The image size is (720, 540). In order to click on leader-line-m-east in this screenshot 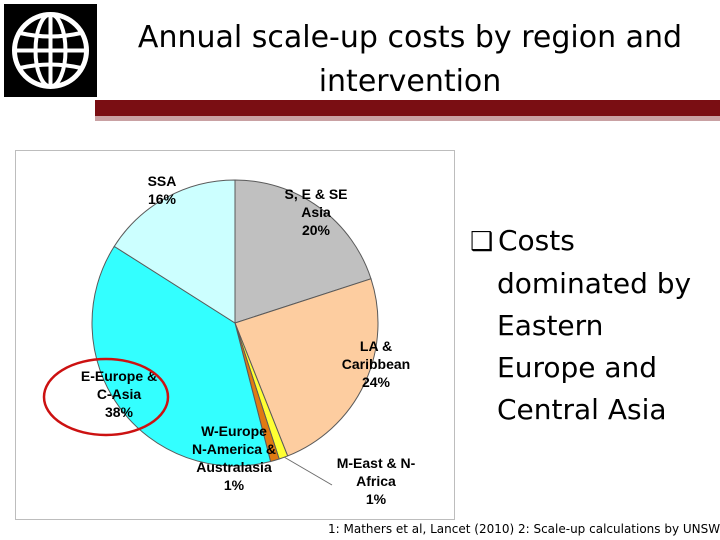, I will do `click(308, 471)`.